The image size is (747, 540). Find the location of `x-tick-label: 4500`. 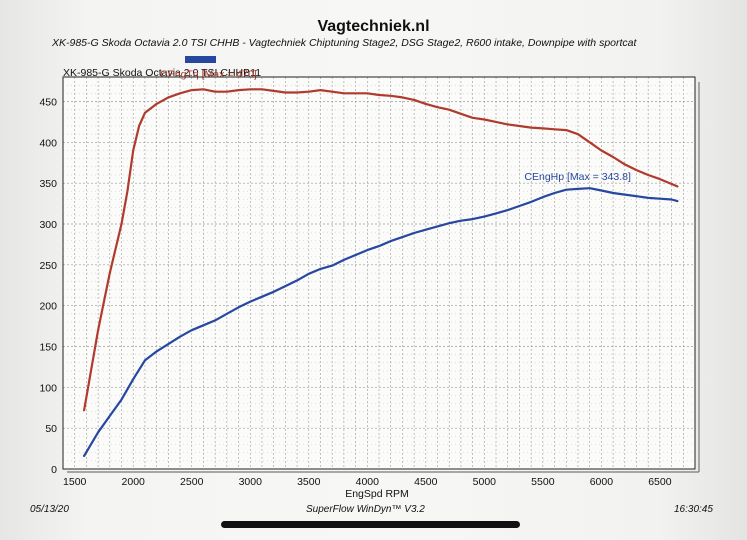

x-tick-label: 4500 is located at coordinates (426, 482).